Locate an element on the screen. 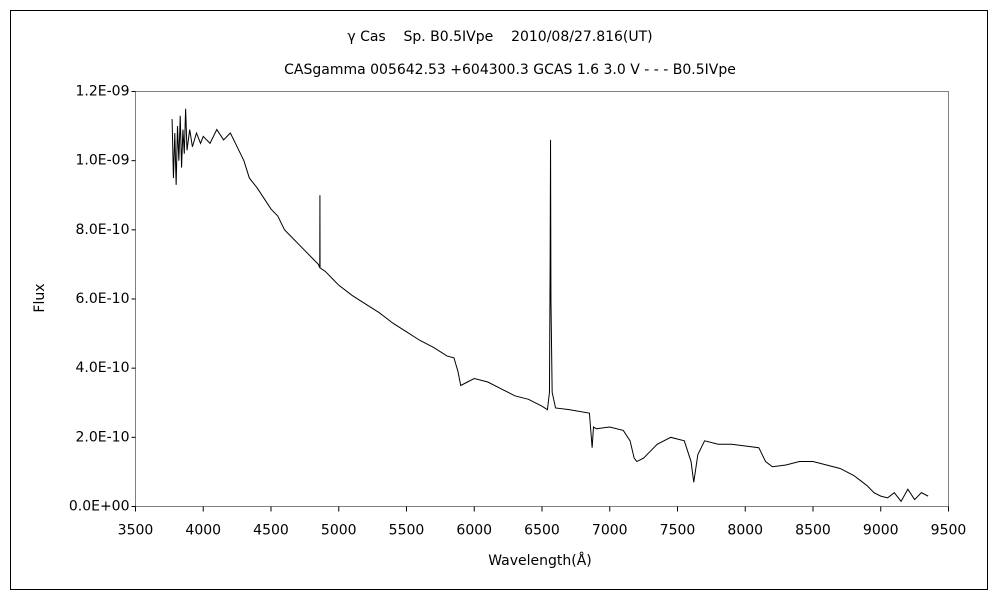 Image resolution: width=1000 pixels, height=600 pixels. x-tick-label: 5000 is located at coordinates (339, 531).